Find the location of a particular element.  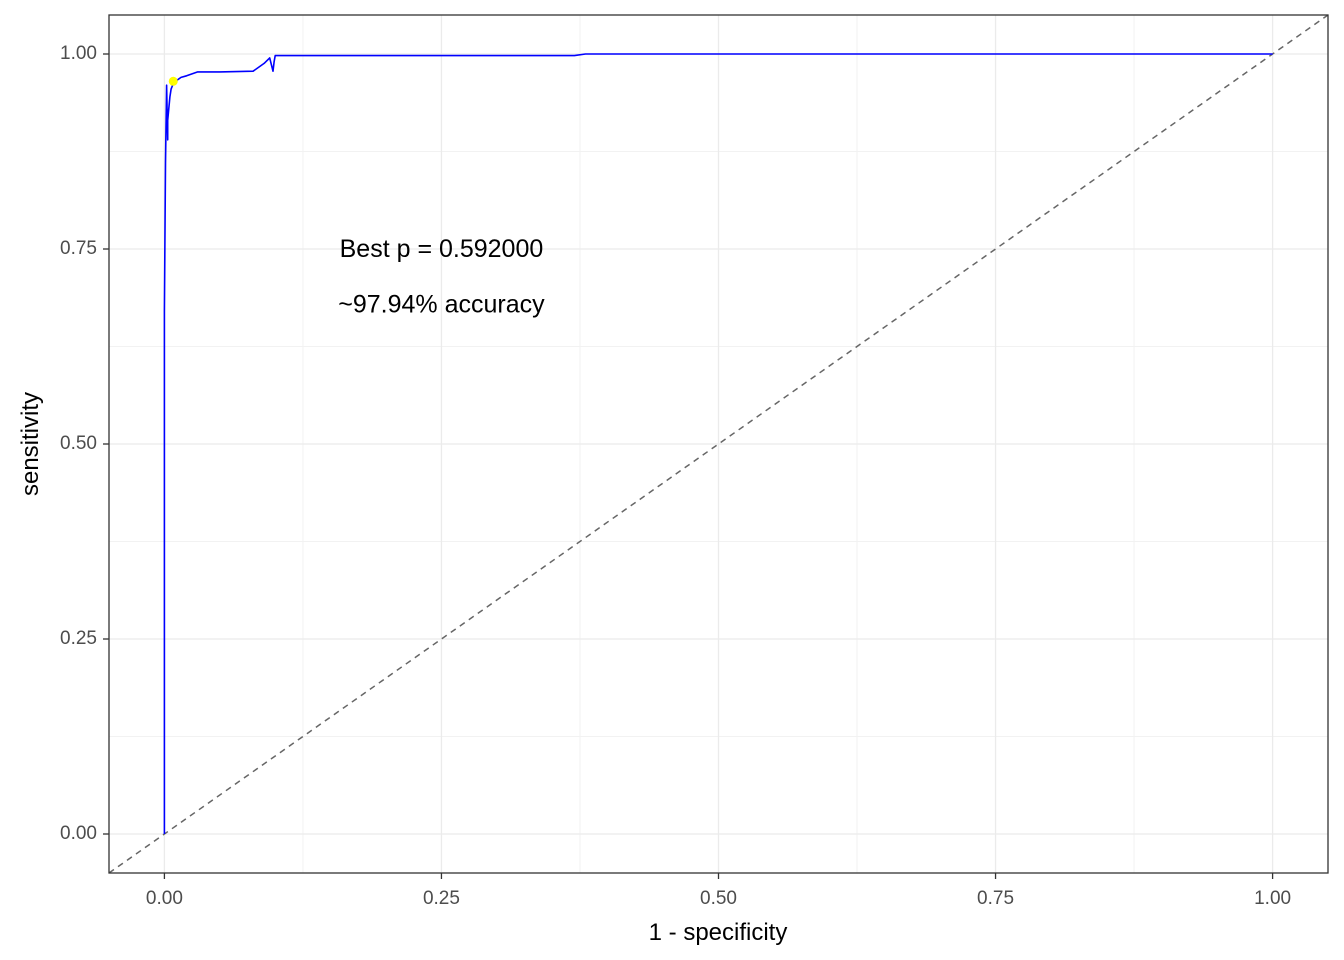

x-tick-label: 0.75 is located at coordinates (995, 898).